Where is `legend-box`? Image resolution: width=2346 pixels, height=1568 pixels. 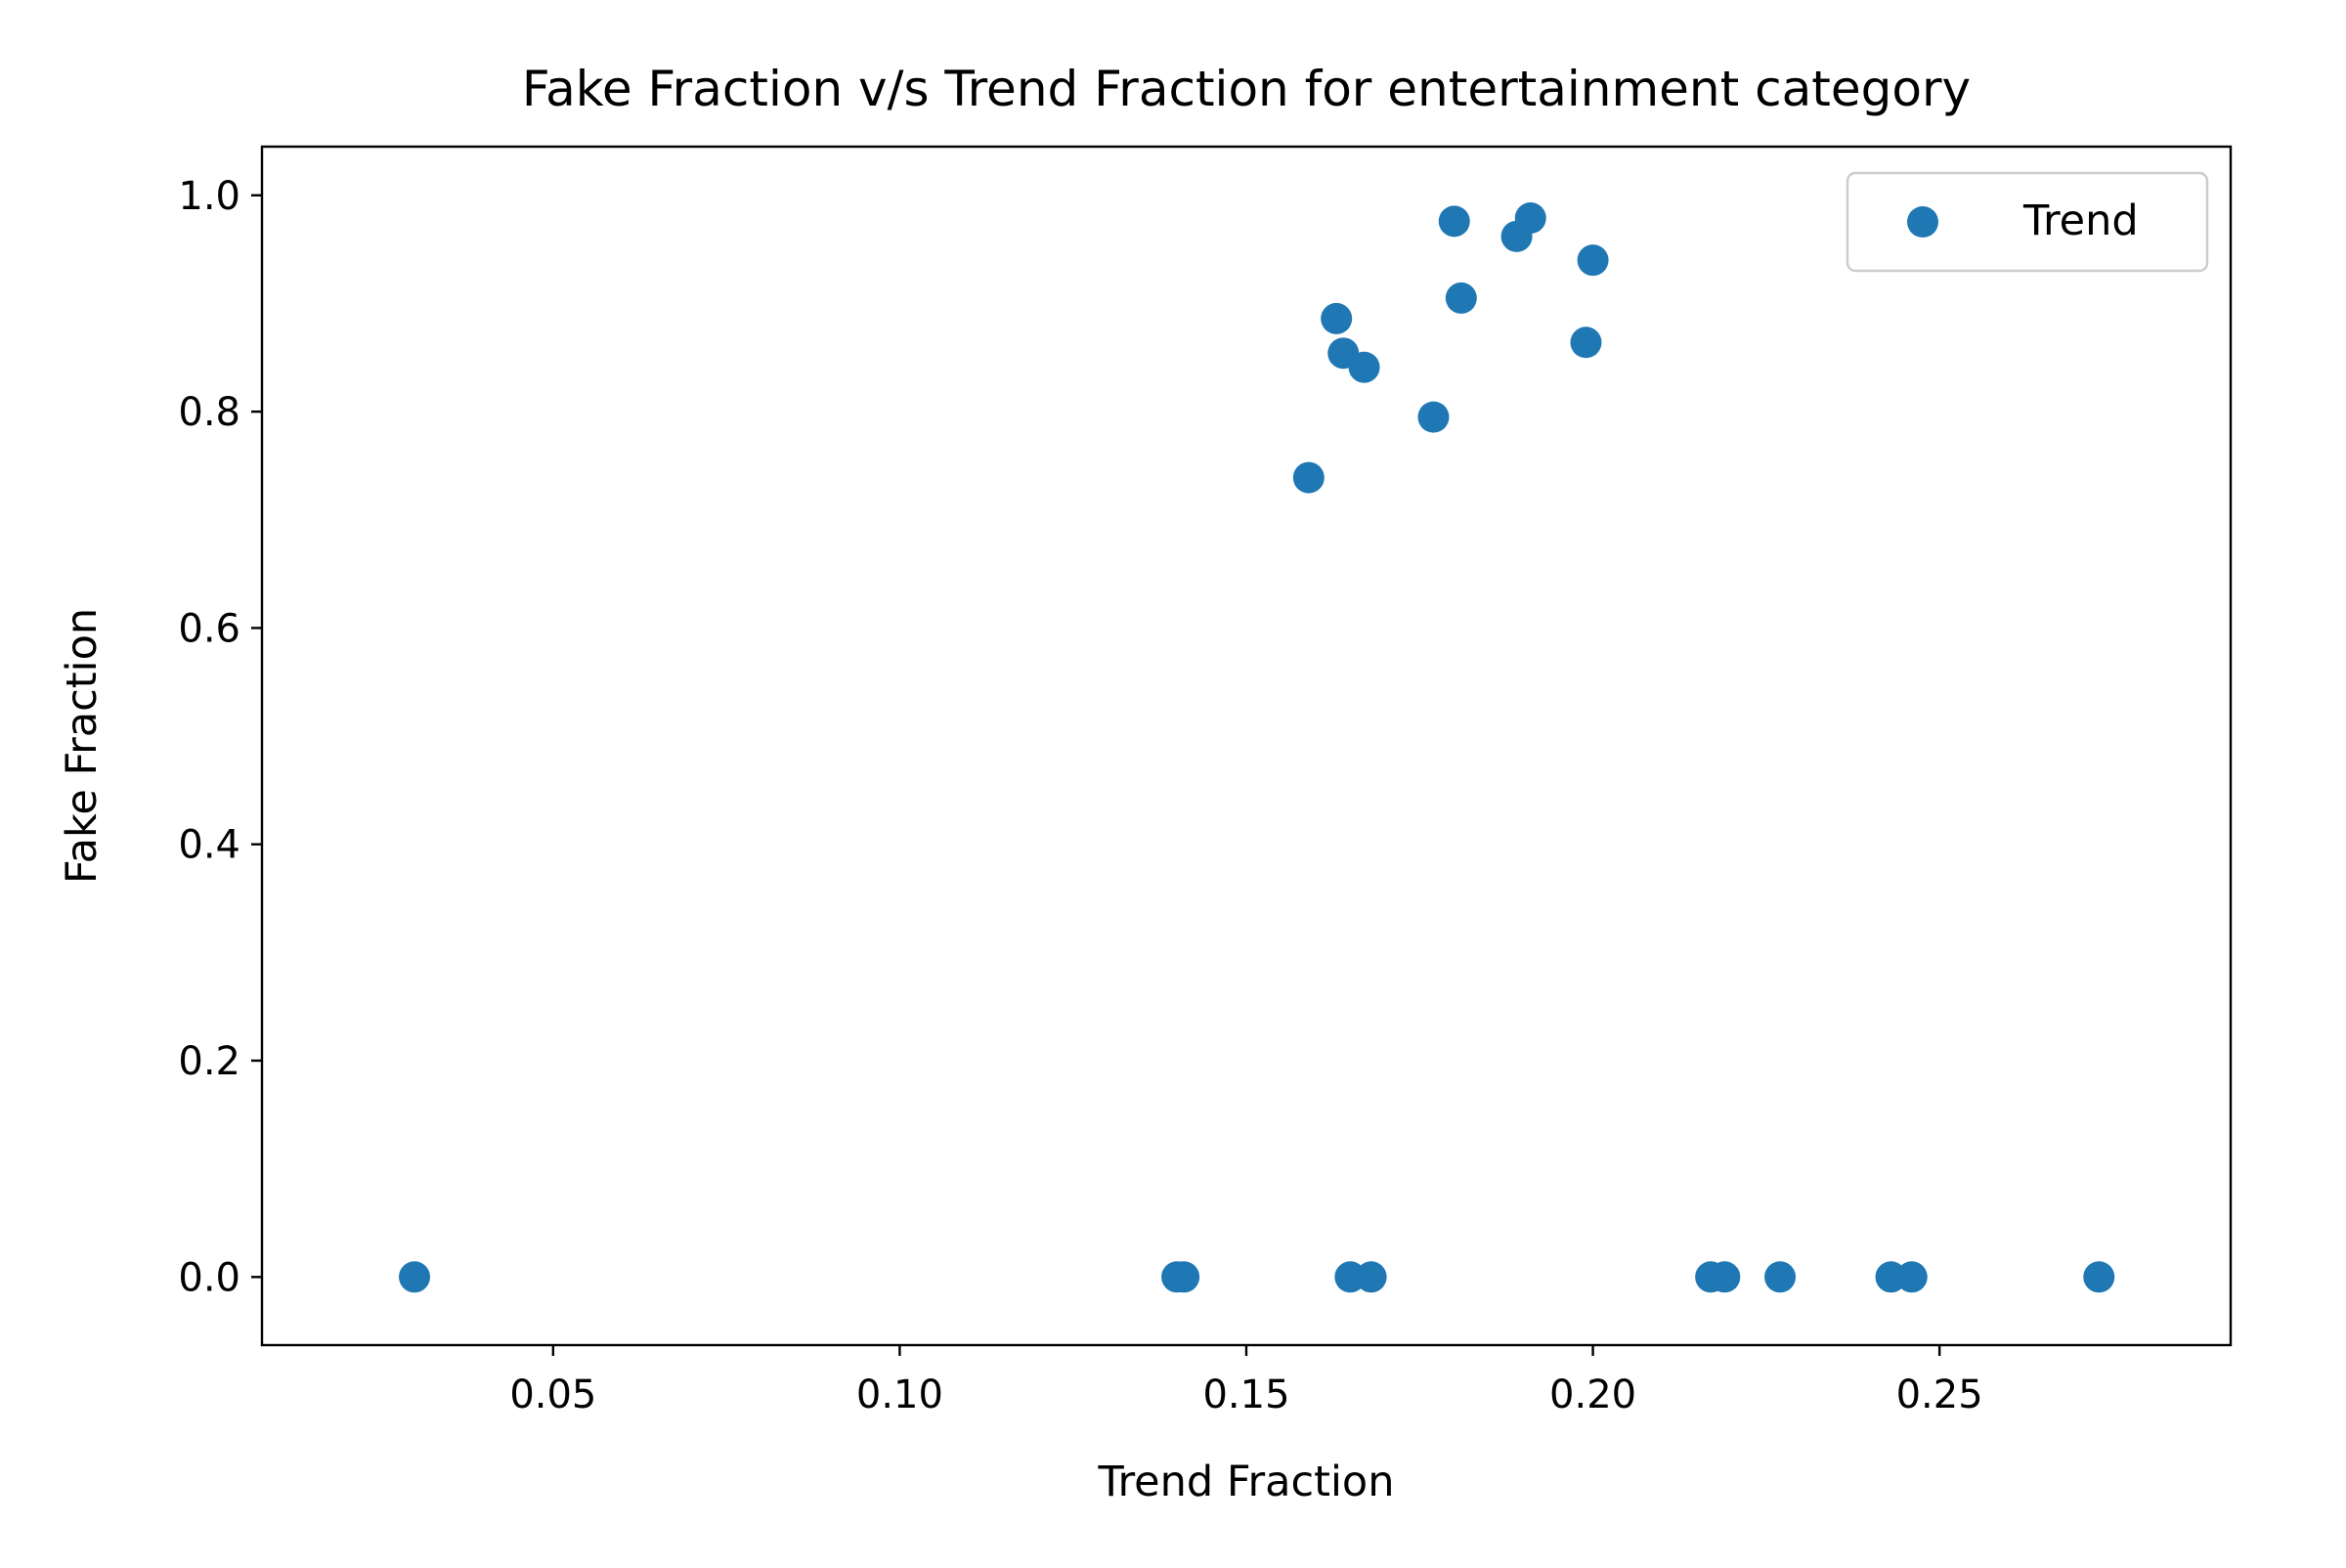
legend-box is located at coordinates (2028, 222).